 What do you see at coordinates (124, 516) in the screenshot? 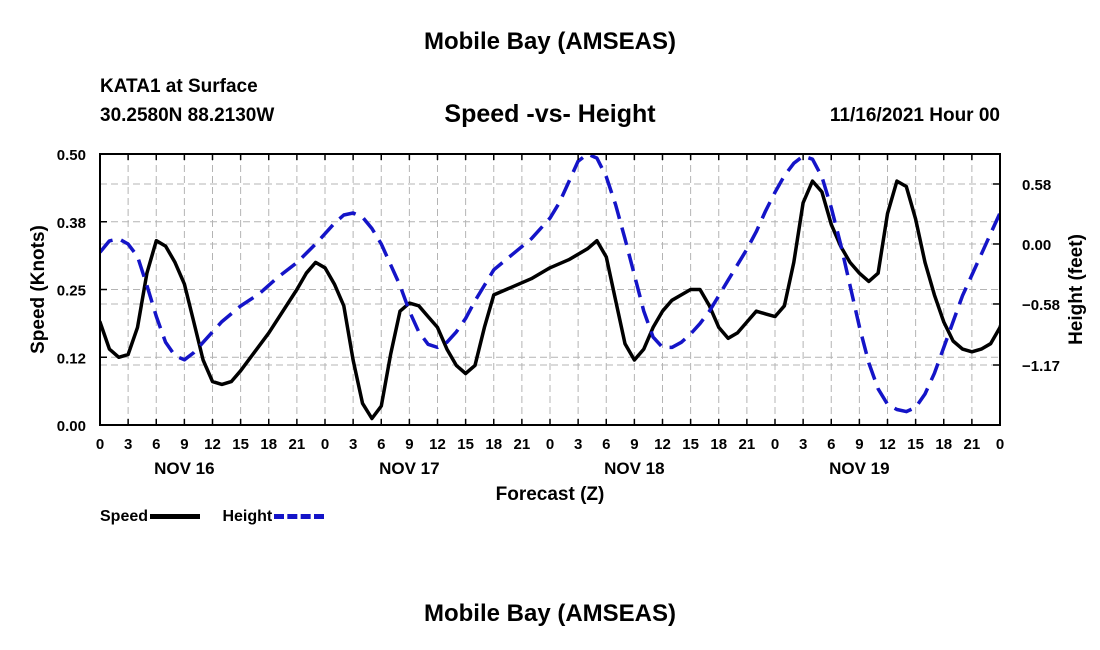
I see `legend-speed-label: Speed` at bounding box center [124, 516].